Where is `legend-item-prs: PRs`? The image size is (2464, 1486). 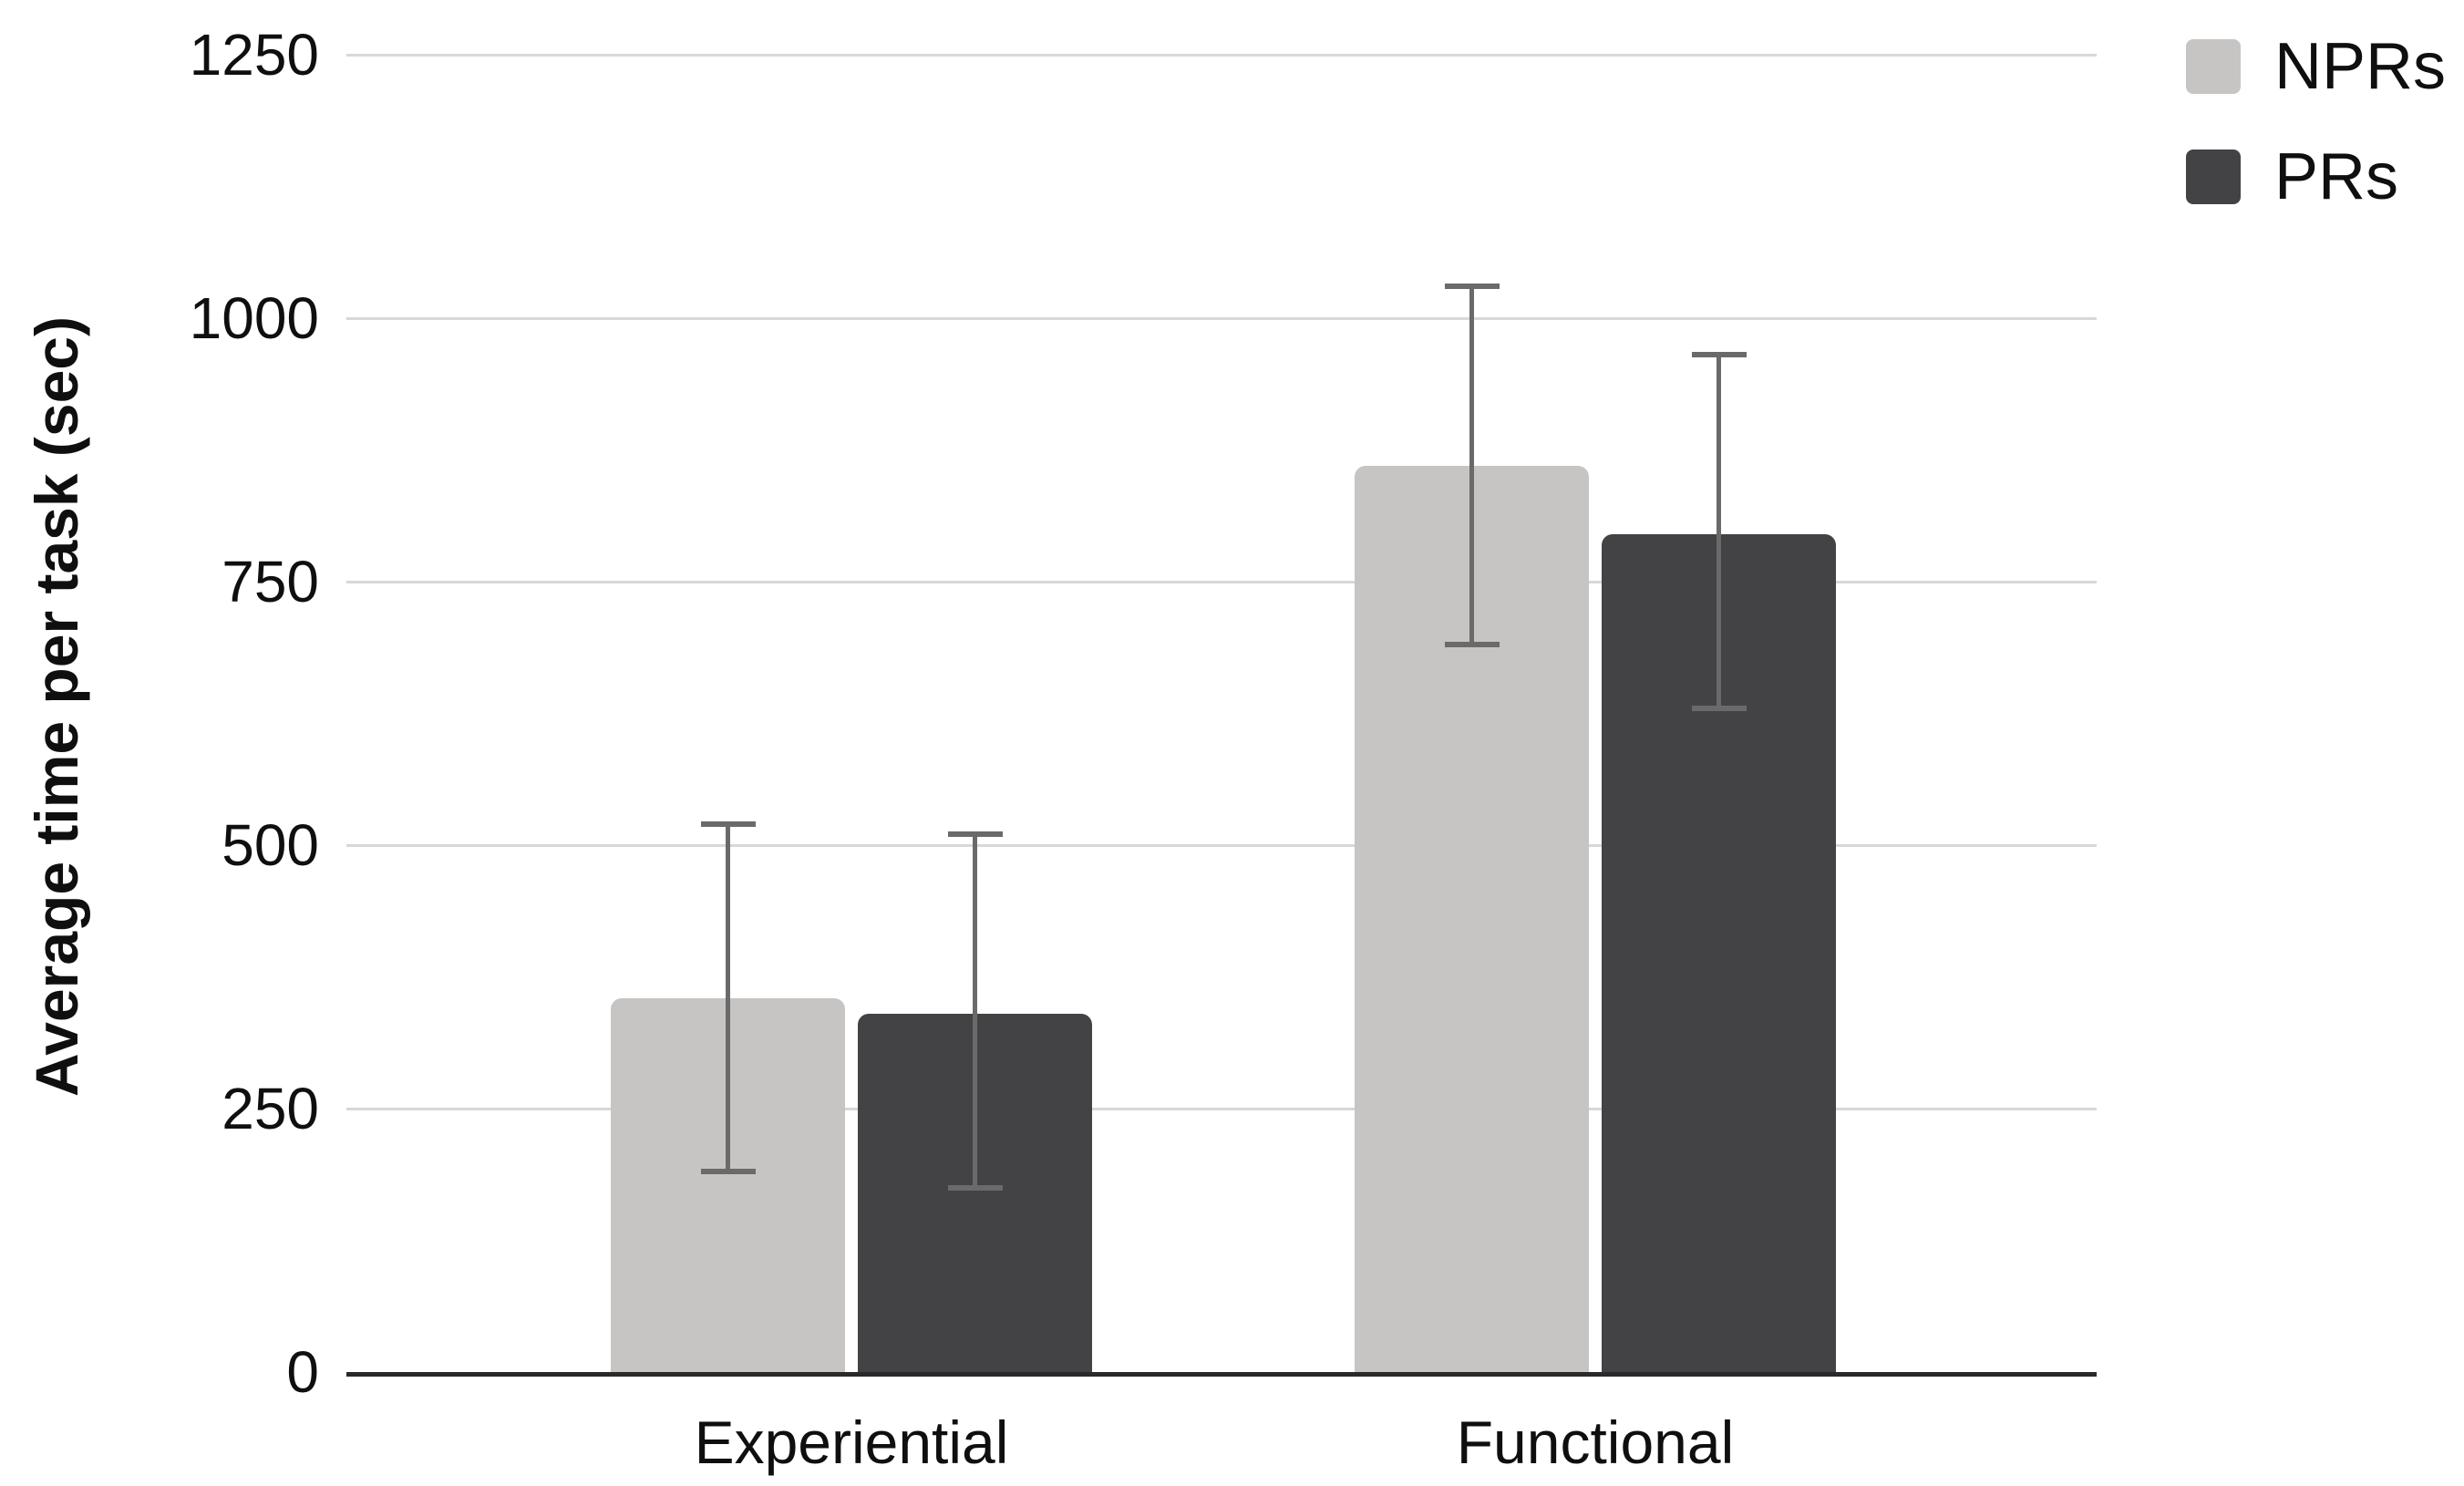 legend-item-prs: PRs is located at coordinates (2292, 177).